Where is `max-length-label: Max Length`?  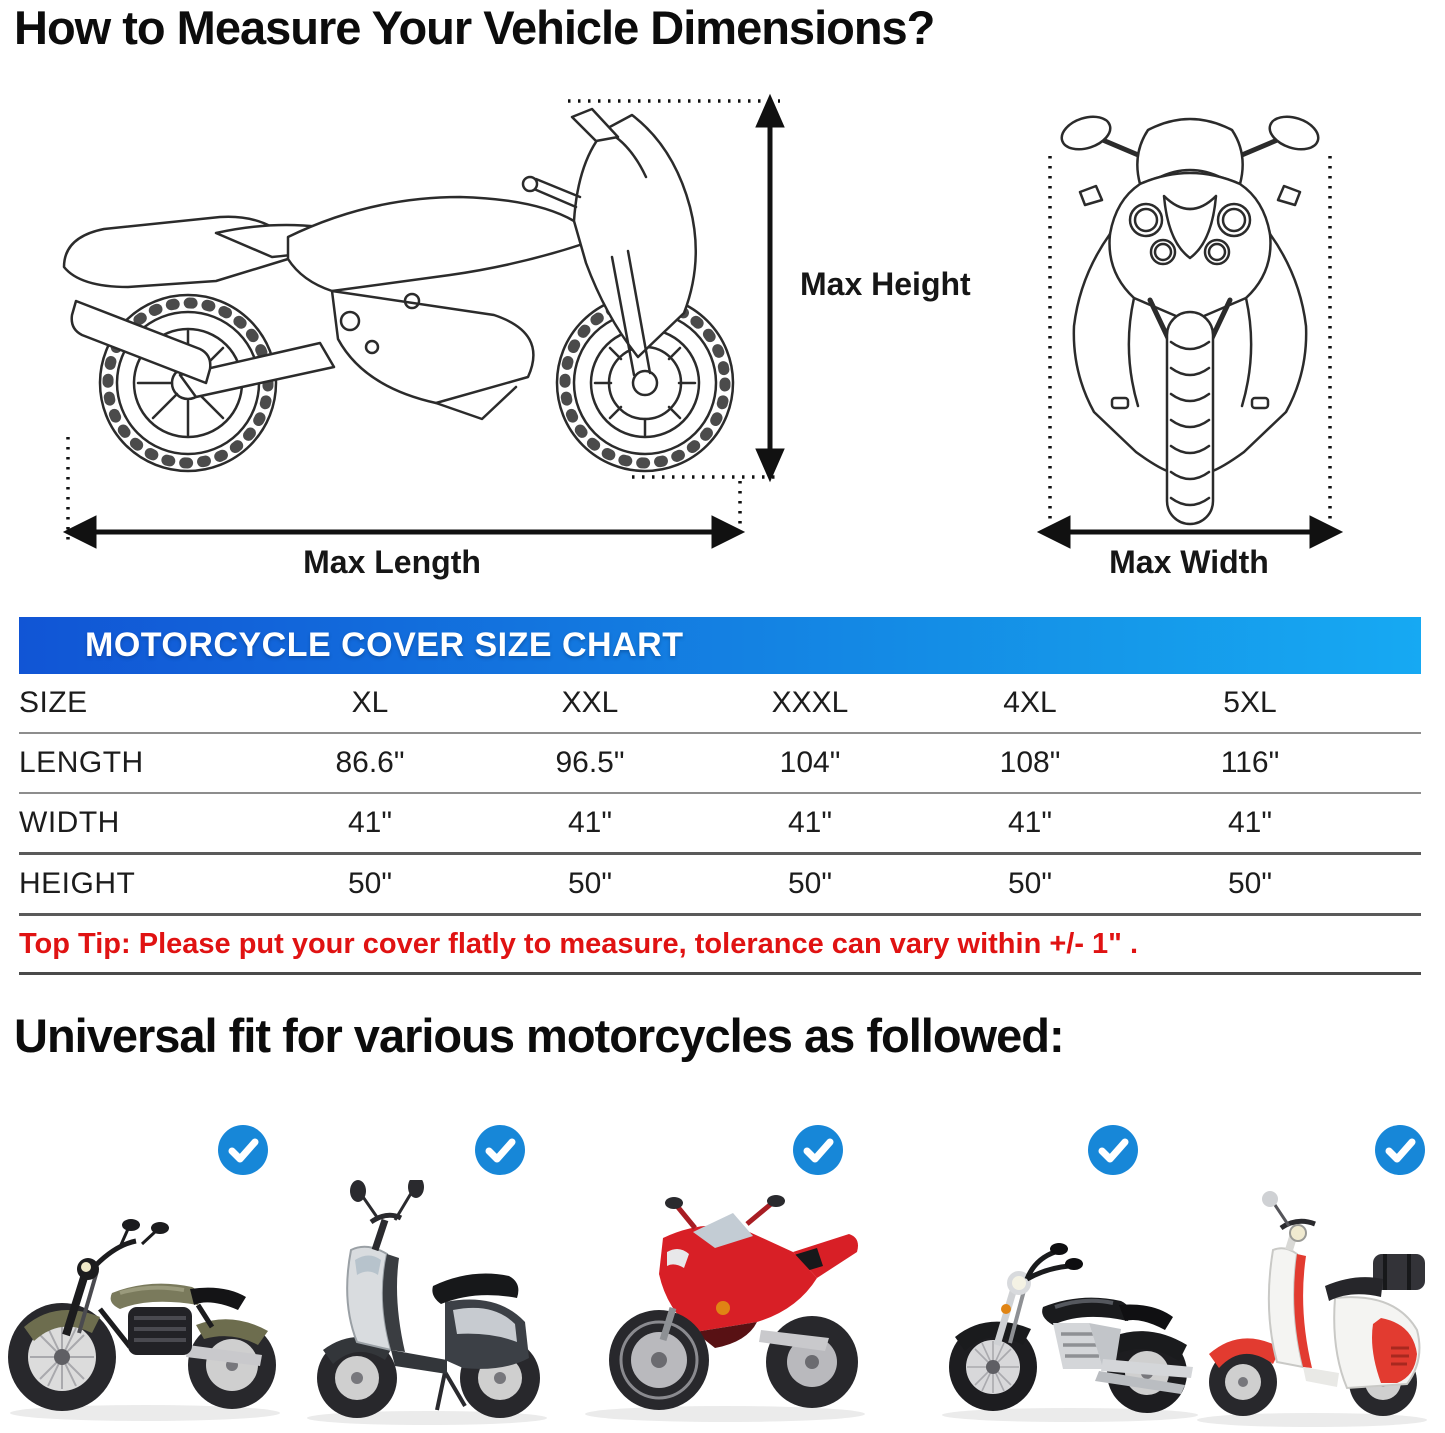 max-length-label: Max Length is located at coordinates (392, 562).